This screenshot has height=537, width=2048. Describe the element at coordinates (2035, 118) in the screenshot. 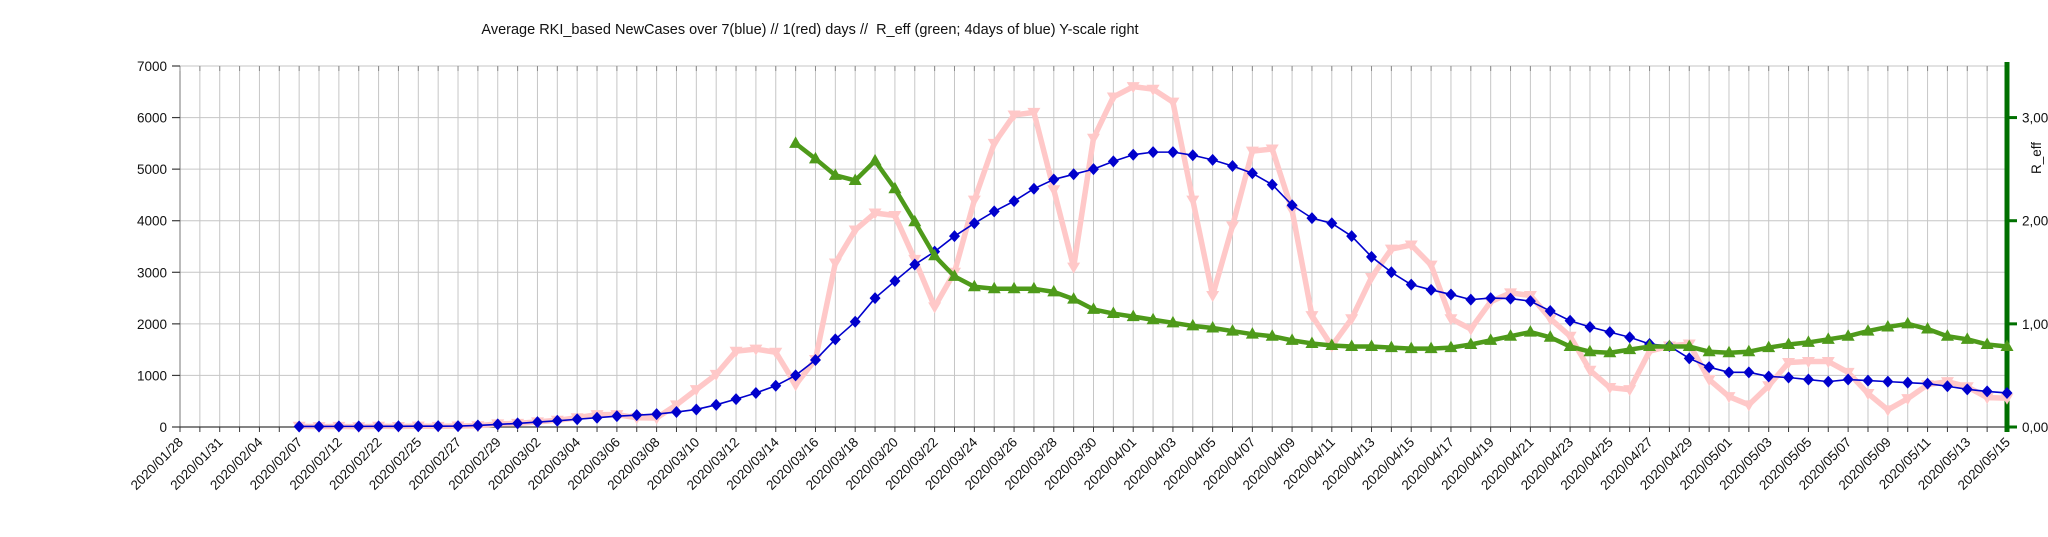

I see `right-axis-tick-label: 3,00` at that location.